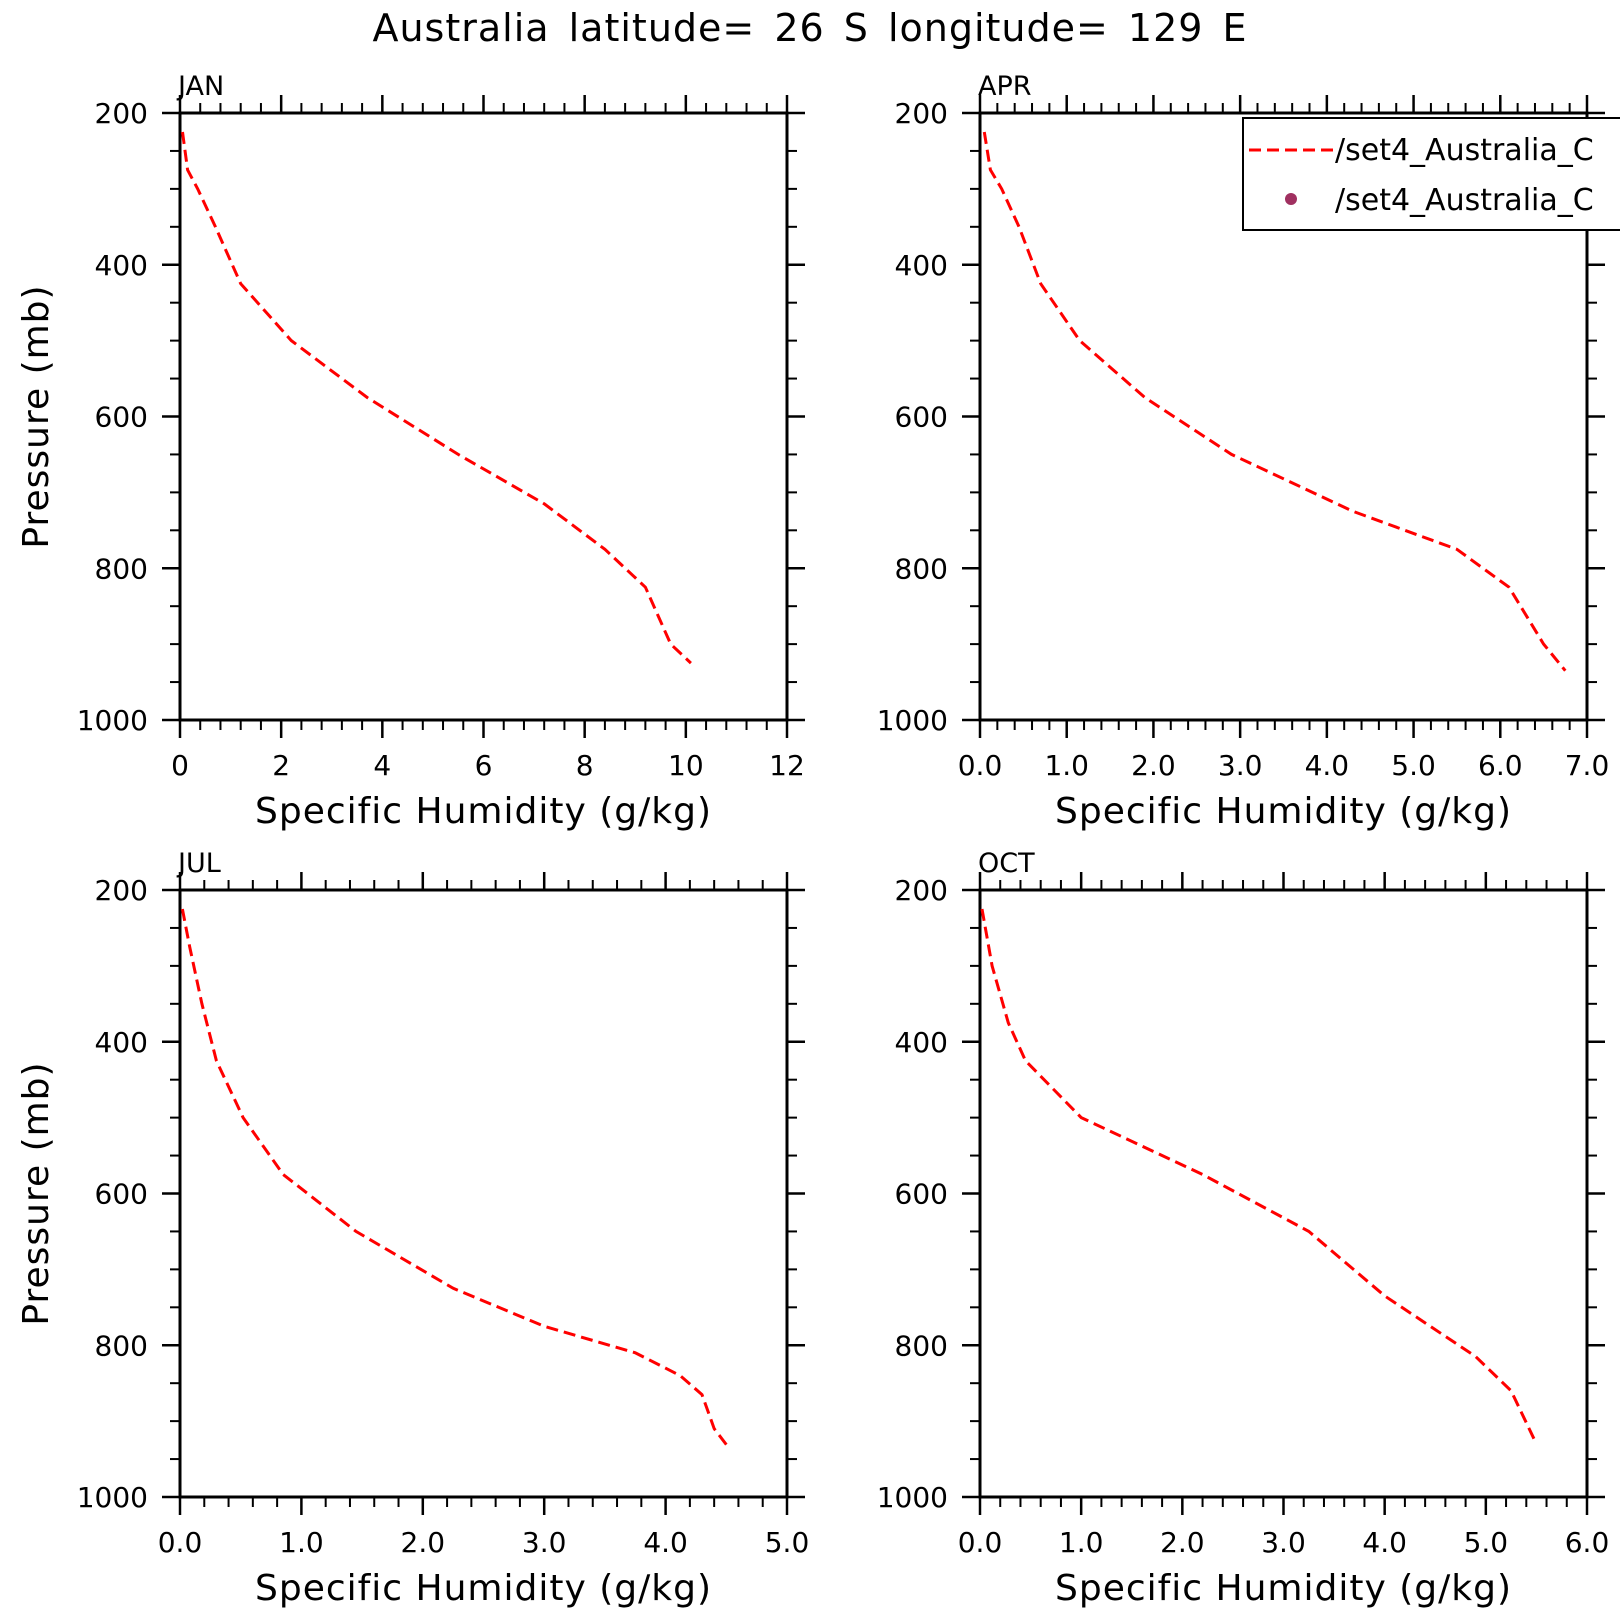 The image size is (1620, 1620). What do you see at coordinates (1005, 86) in the screenshot?
I see `panel-label: APR` at bounding box center [1005, 86].